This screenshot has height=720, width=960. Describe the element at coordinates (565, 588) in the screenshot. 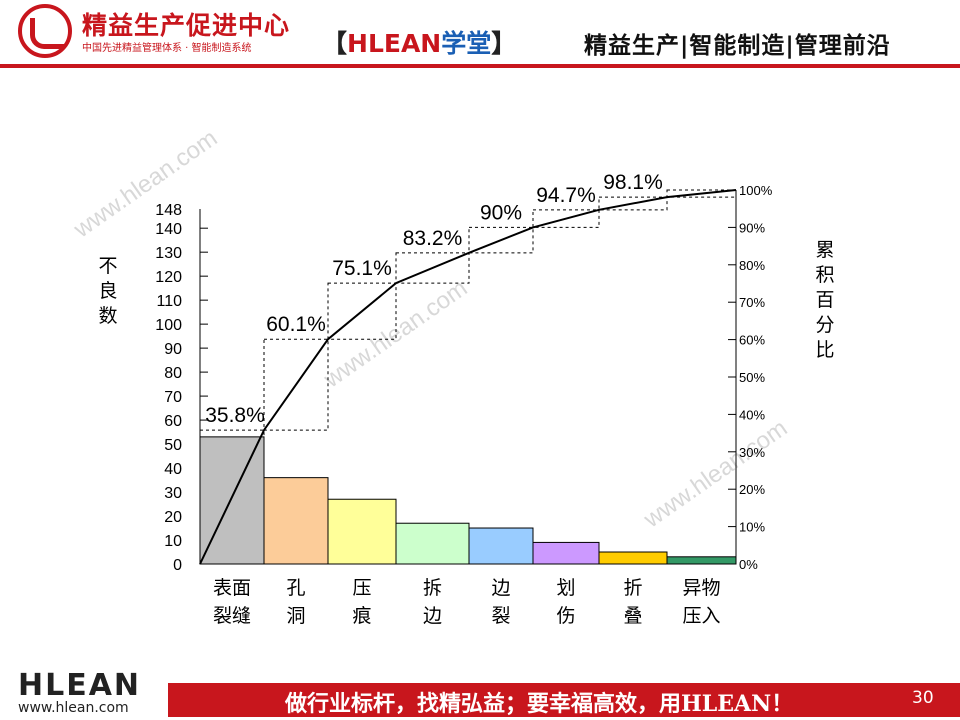

I see `category-label: 划` at that location.